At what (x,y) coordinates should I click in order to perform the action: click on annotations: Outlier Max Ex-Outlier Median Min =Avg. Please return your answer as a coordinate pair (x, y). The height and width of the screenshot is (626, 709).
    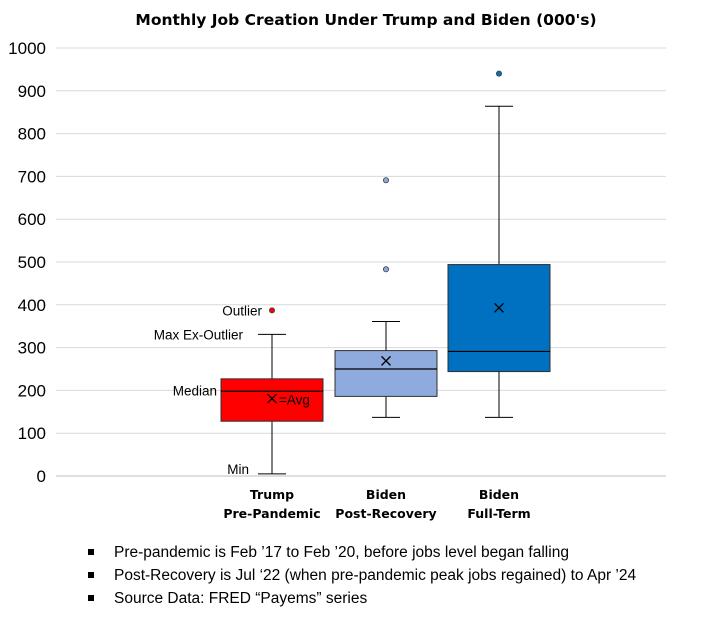
    Looking at the image, I should click on (232, 390).